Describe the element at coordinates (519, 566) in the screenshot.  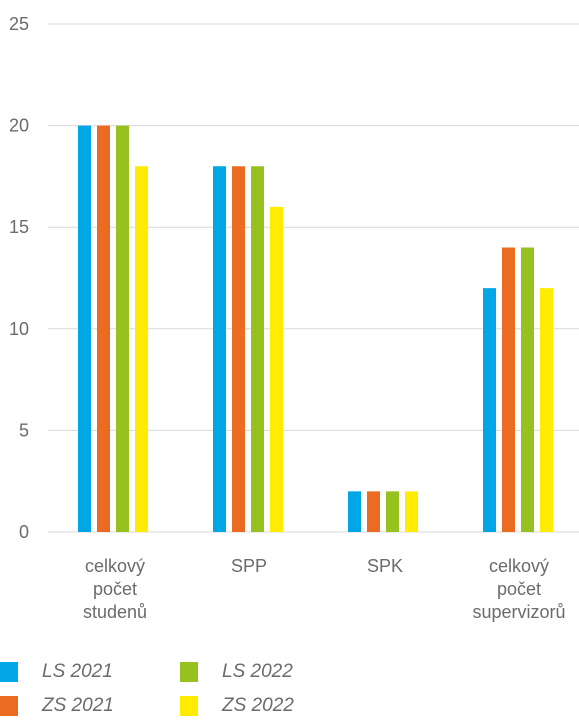
I see `x-category-label-3-0: celkový` at that location.